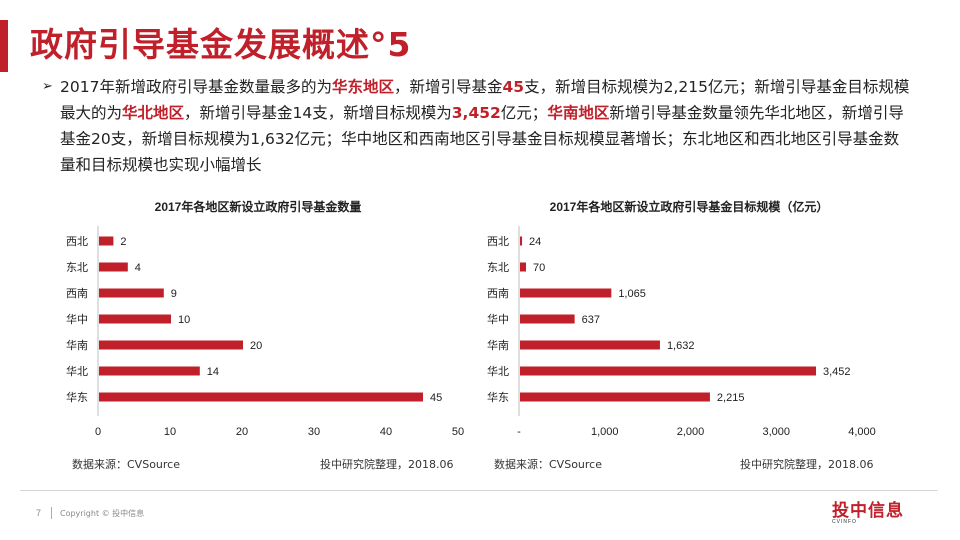 This screenshot has height=540, width=960. What do you see at coordinates (123, 242) in the screenshot?
I see `data-label: 2` at bounding box center [123, 242].